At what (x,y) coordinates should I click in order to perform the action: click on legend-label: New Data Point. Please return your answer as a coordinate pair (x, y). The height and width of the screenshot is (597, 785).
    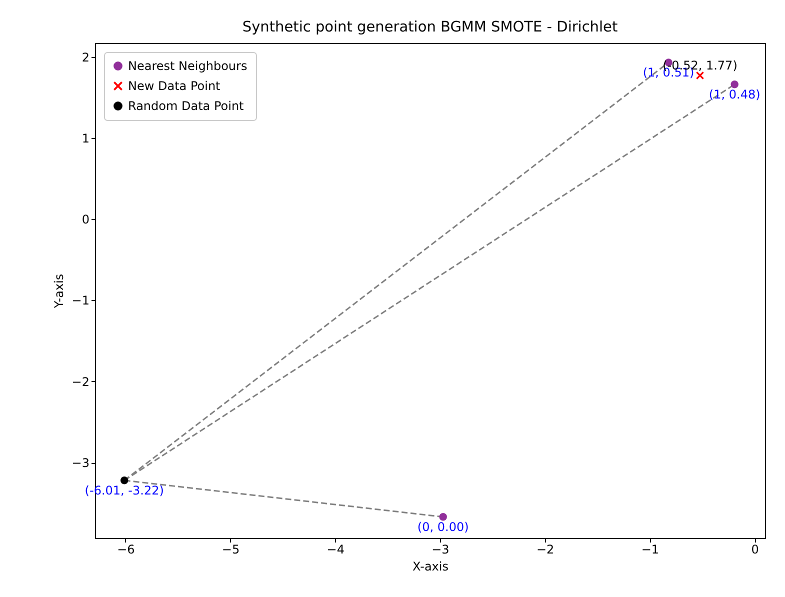
    Looking at the image, I should click on (174, 86).